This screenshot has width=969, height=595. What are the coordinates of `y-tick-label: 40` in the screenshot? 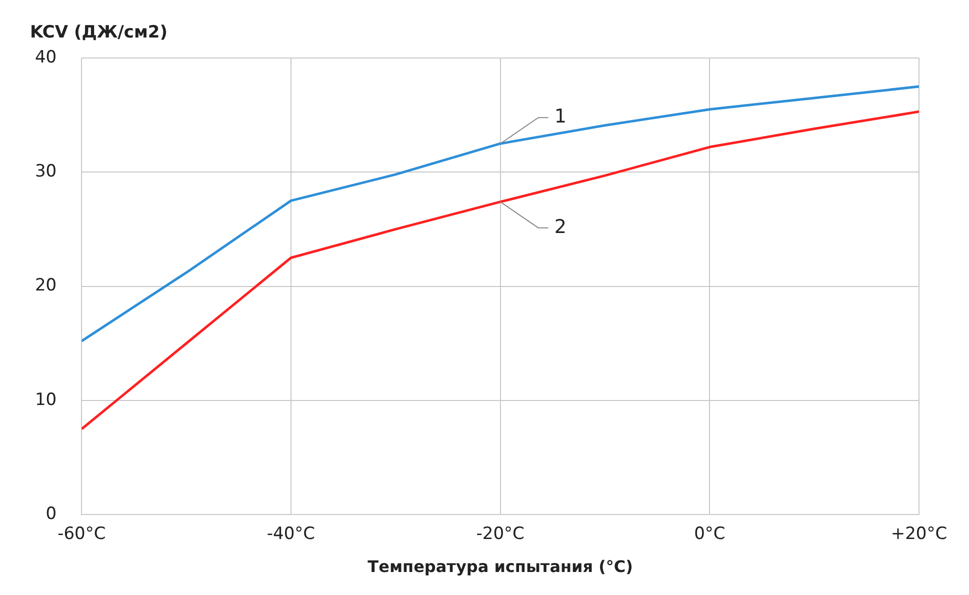 It's located at (45, 57).